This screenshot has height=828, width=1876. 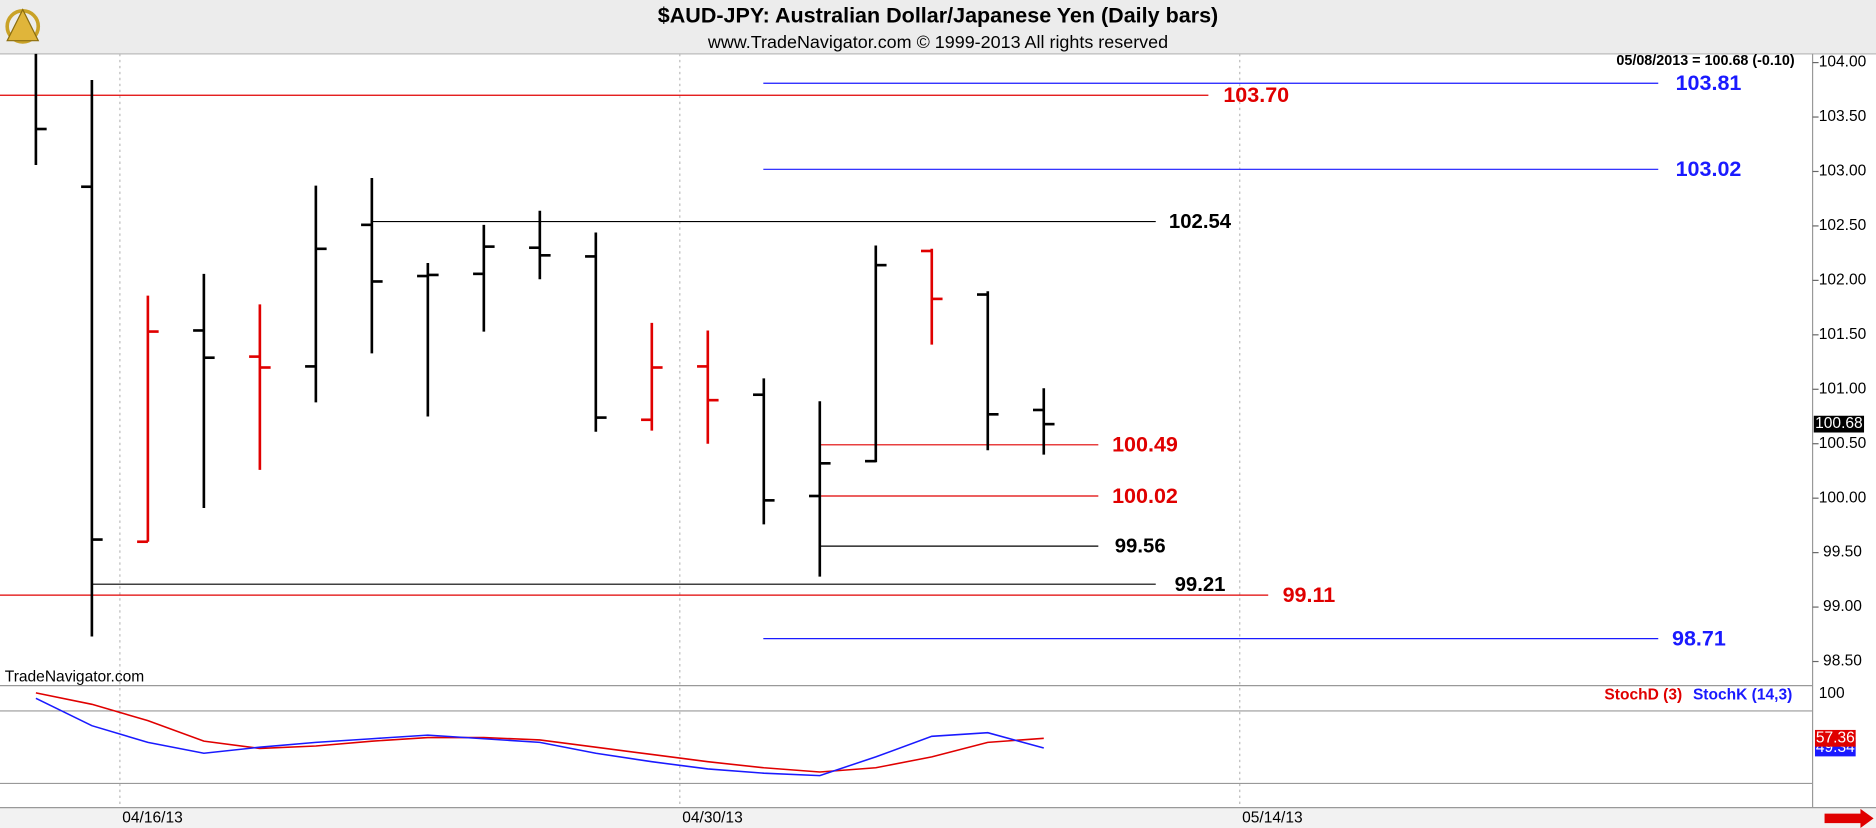 What do you see at coordinates (1843, 116) in the screenshot?
I see `y-tick-label: 103.50` at bounding box center [1843, 116].